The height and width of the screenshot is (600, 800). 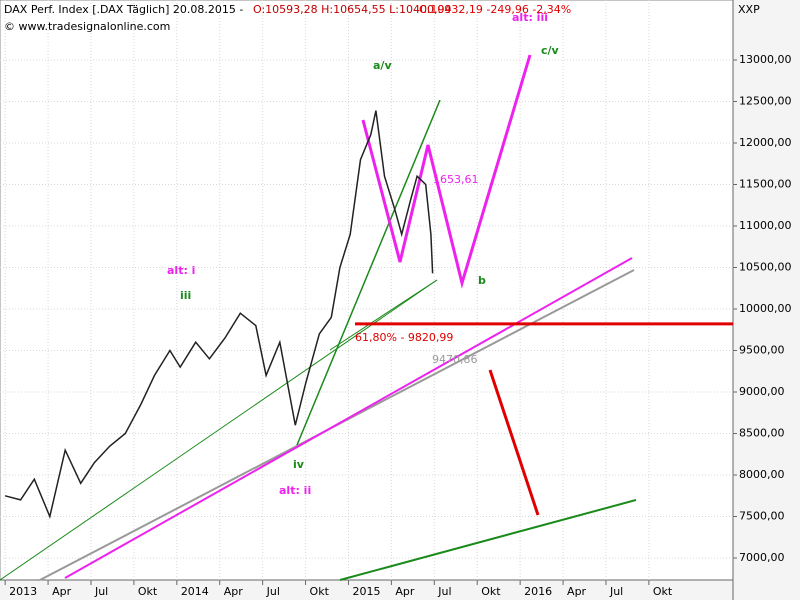 I want to click on y-tick-label: 9500,00, so click(x=762, y=350).